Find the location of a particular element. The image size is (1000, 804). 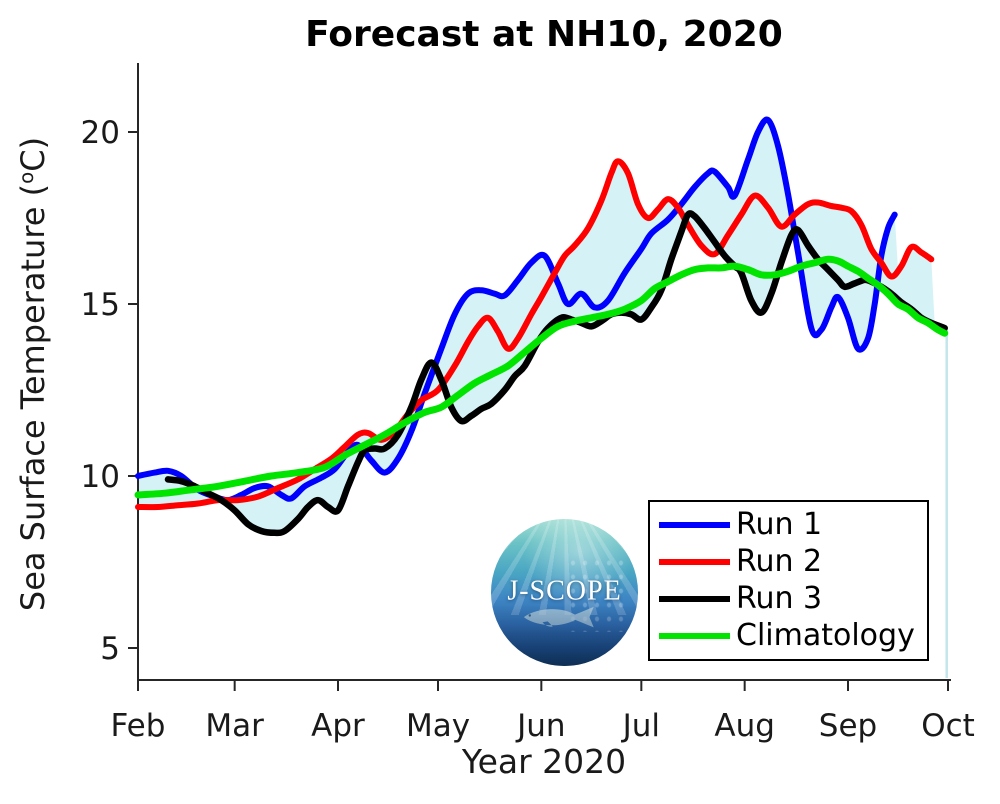

legend-label-run-2: Run 2 is located at coordinates (779, 561).